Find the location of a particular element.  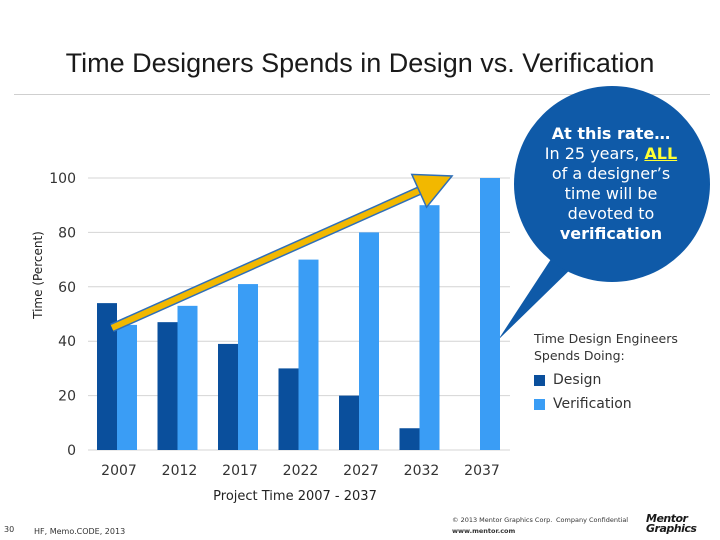

x-tick-label: 2037 is located at coordinates (482, 471).